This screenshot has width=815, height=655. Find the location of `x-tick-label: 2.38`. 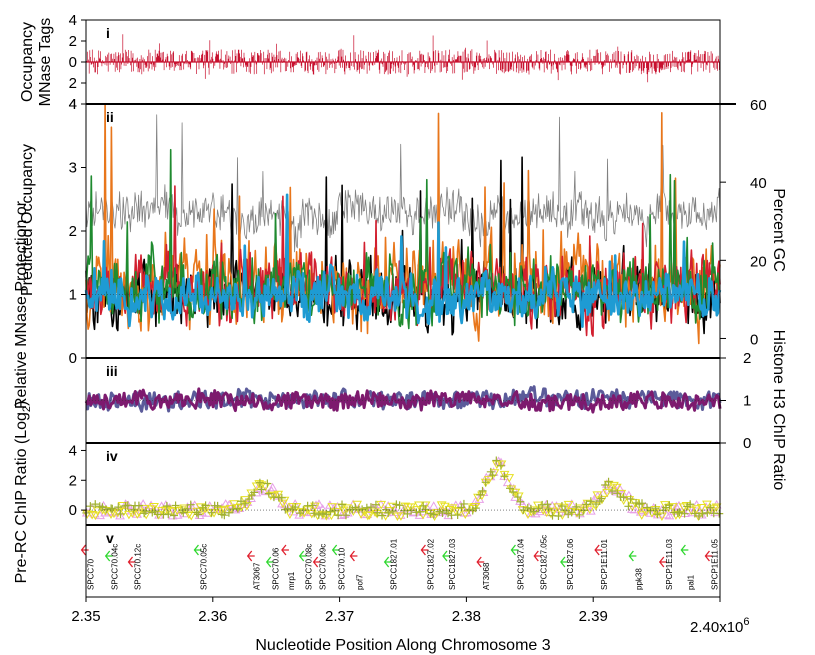

x-tick-label: 2.38 is located at coordinates (466, 616).